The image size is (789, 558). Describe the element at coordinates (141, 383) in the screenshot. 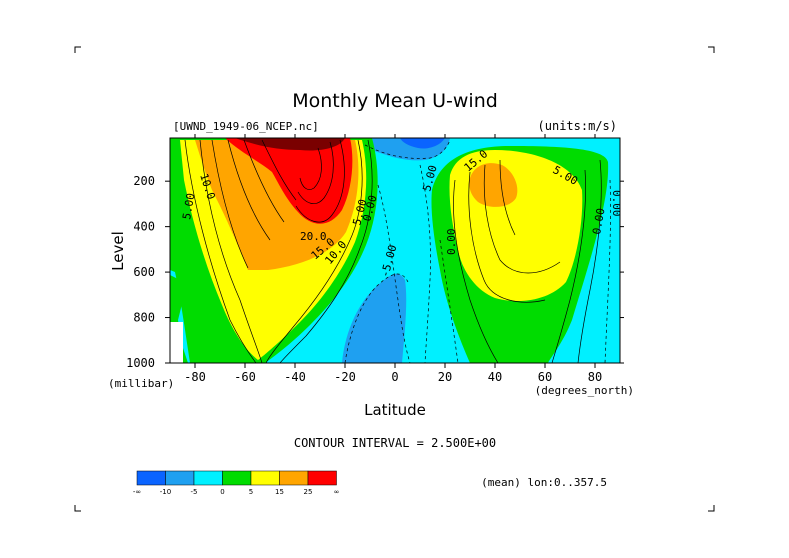

I see `y-units-label: (millibar)` at that location.